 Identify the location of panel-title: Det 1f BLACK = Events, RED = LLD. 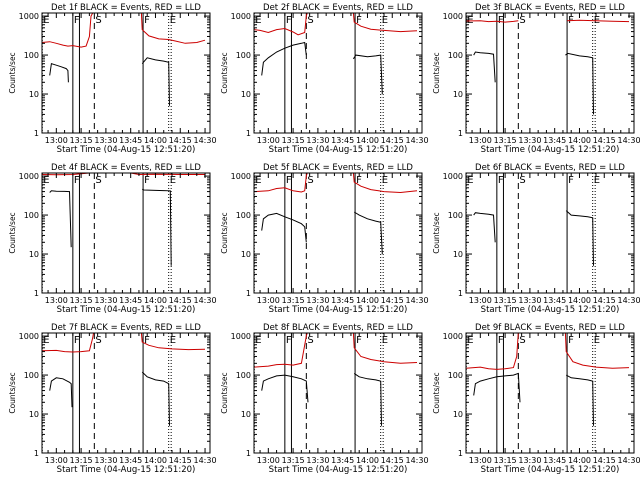
(126, 8).